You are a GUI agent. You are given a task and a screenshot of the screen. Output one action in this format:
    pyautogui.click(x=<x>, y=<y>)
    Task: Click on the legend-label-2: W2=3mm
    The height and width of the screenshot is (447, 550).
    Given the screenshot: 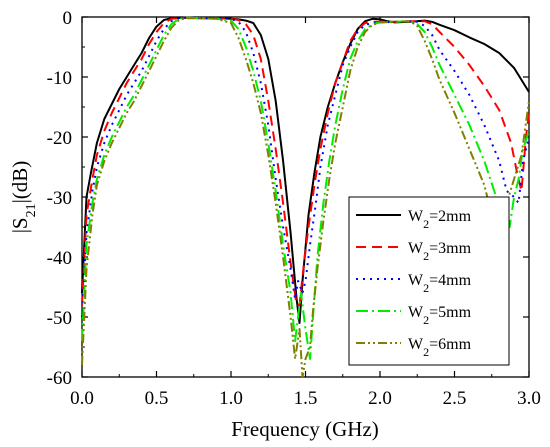 What is the action you would take?
    pyautogui.click(x=440, y=251)
    